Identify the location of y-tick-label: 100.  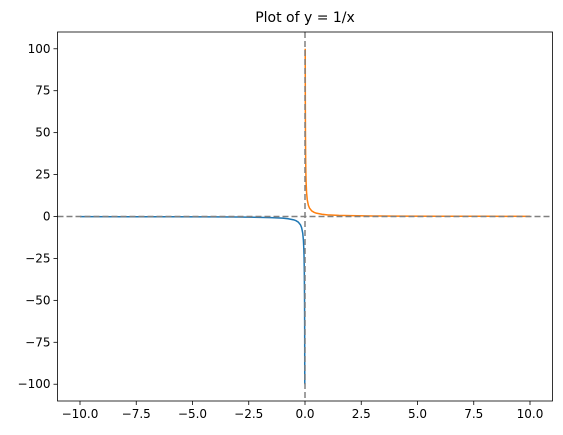
(39, 49).